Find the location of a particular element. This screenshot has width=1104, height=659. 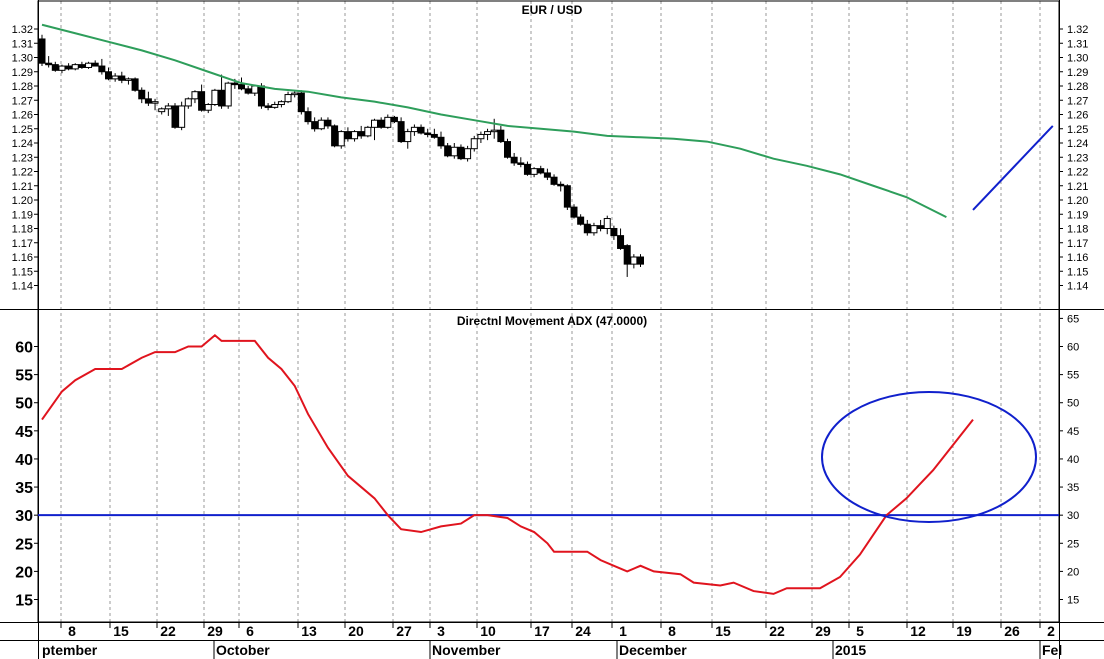

y-tick-label: 20 is located at coordinates (1073, 572).